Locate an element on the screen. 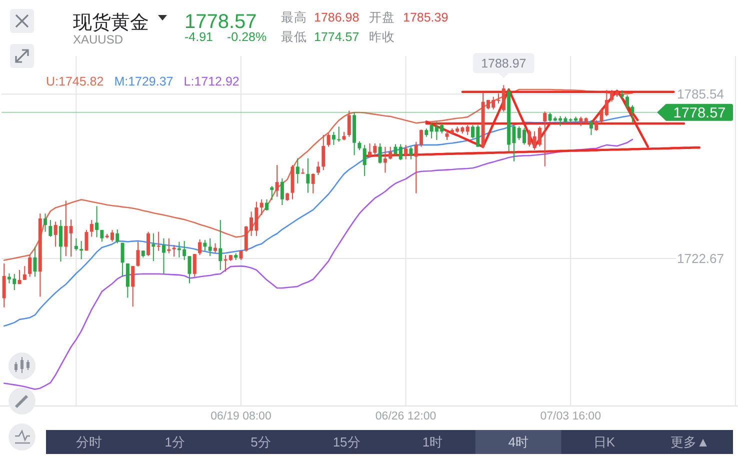 This screenshot has height=458, width=738. toolbar: 分时 1分 5分 15分 1时 4时 日K 更多▲ is located at coordinates (389, 442).